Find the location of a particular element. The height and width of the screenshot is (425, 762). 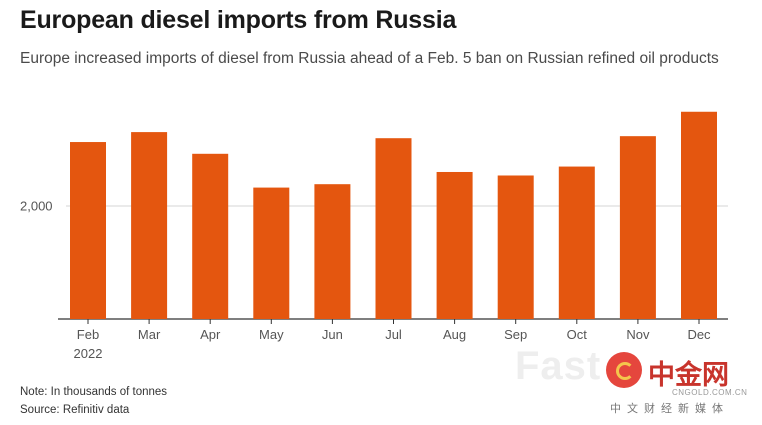

bar-sep is located at coordinates (515, 247).